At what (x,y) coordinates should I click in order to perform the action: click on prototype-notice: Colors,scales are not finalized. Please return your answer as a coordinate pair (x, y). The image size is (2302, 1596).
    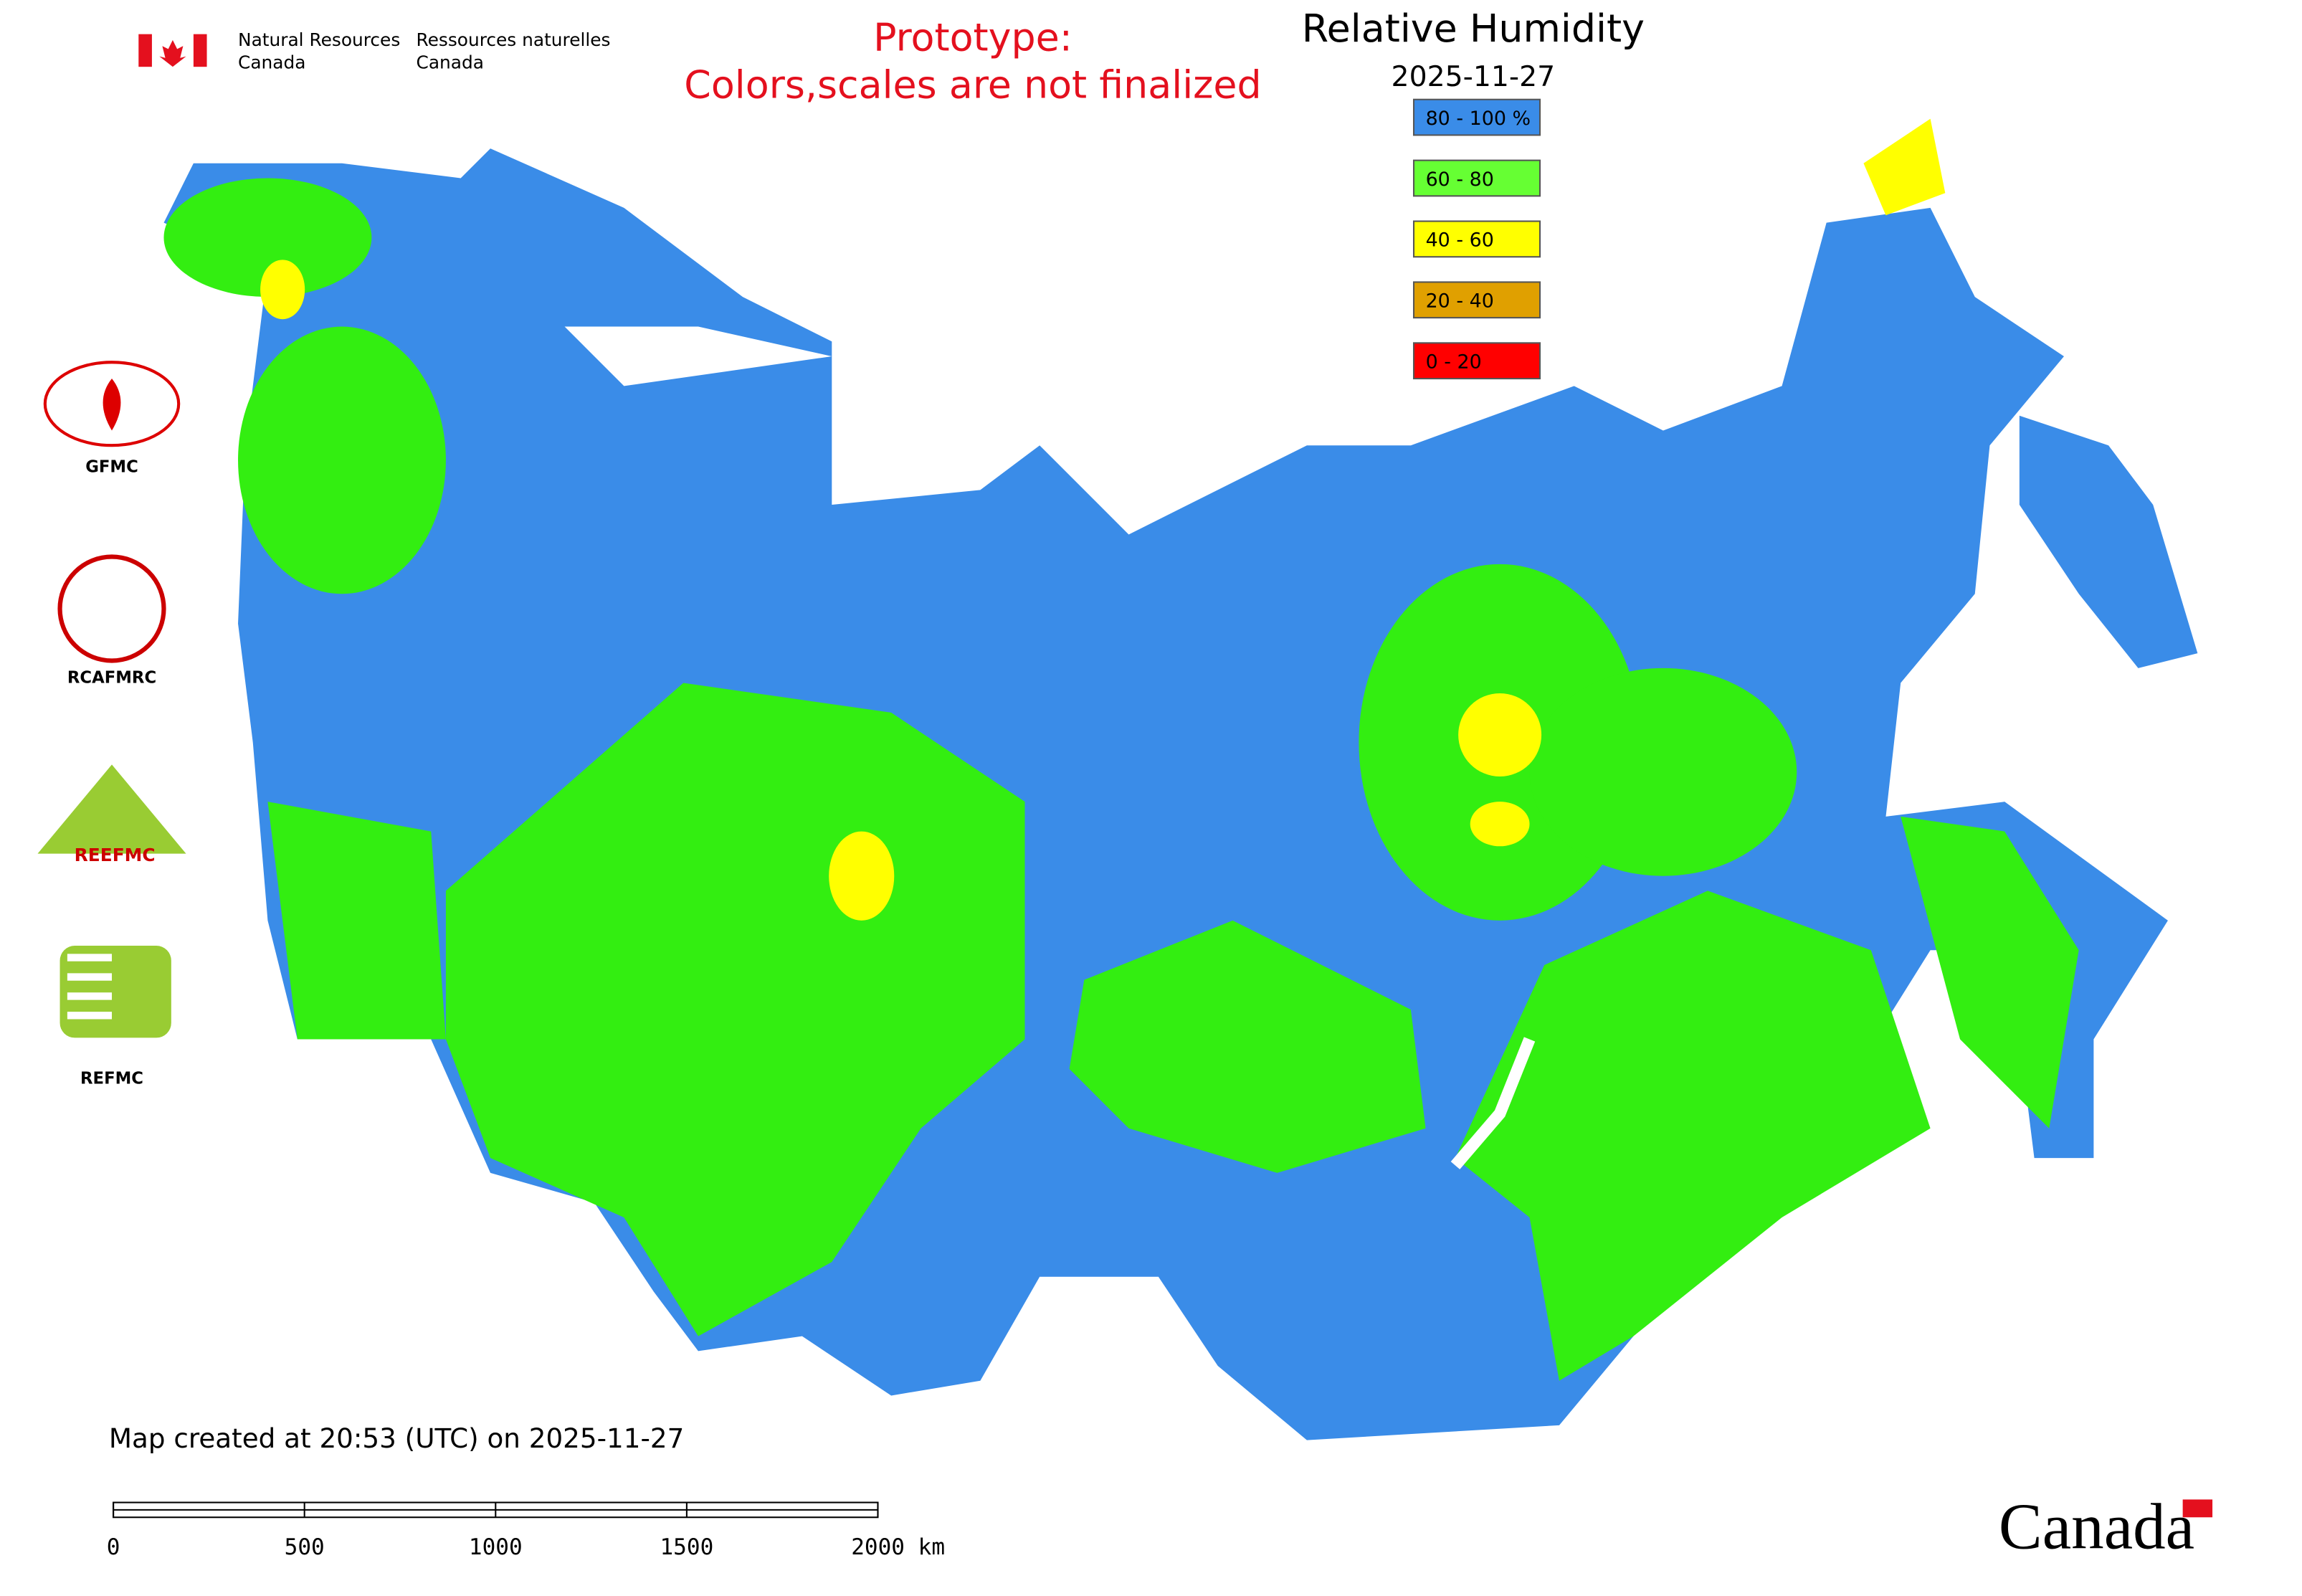
    Looking at the image, I should click on (973, 85).